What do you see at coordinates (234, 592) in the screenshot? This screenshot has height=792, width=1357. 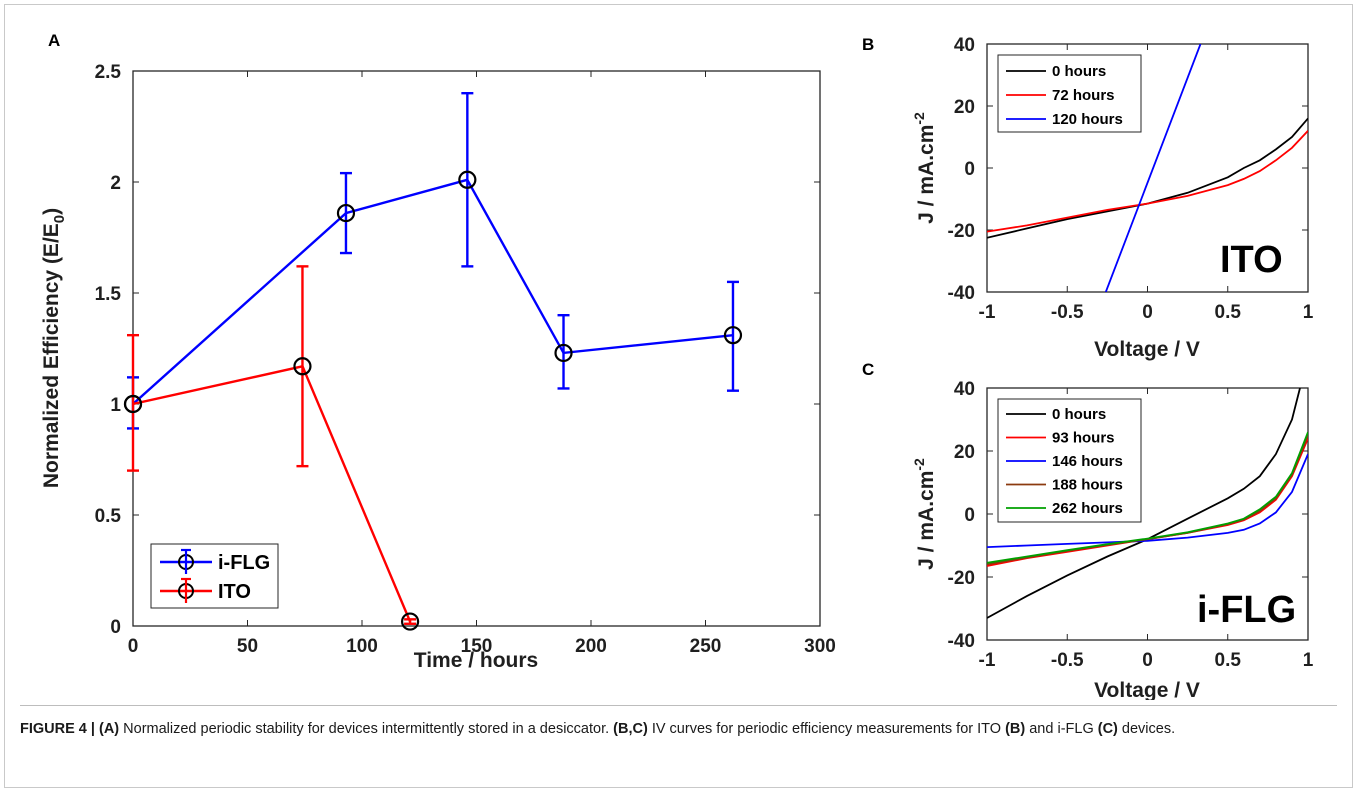 I see `legend-label: ITO` at bounding box center [234, 592].